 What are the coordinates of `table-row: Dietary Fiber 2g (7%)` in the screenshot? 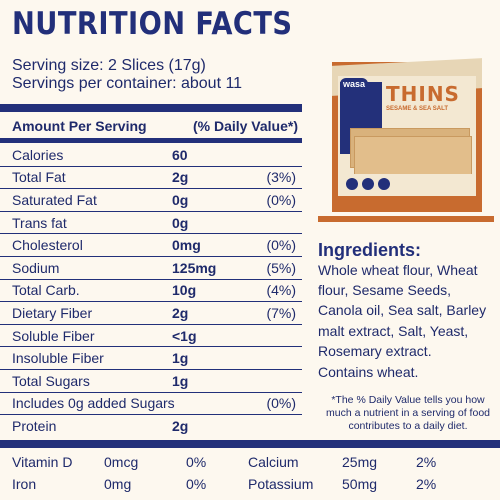 It's located at (151, 313).